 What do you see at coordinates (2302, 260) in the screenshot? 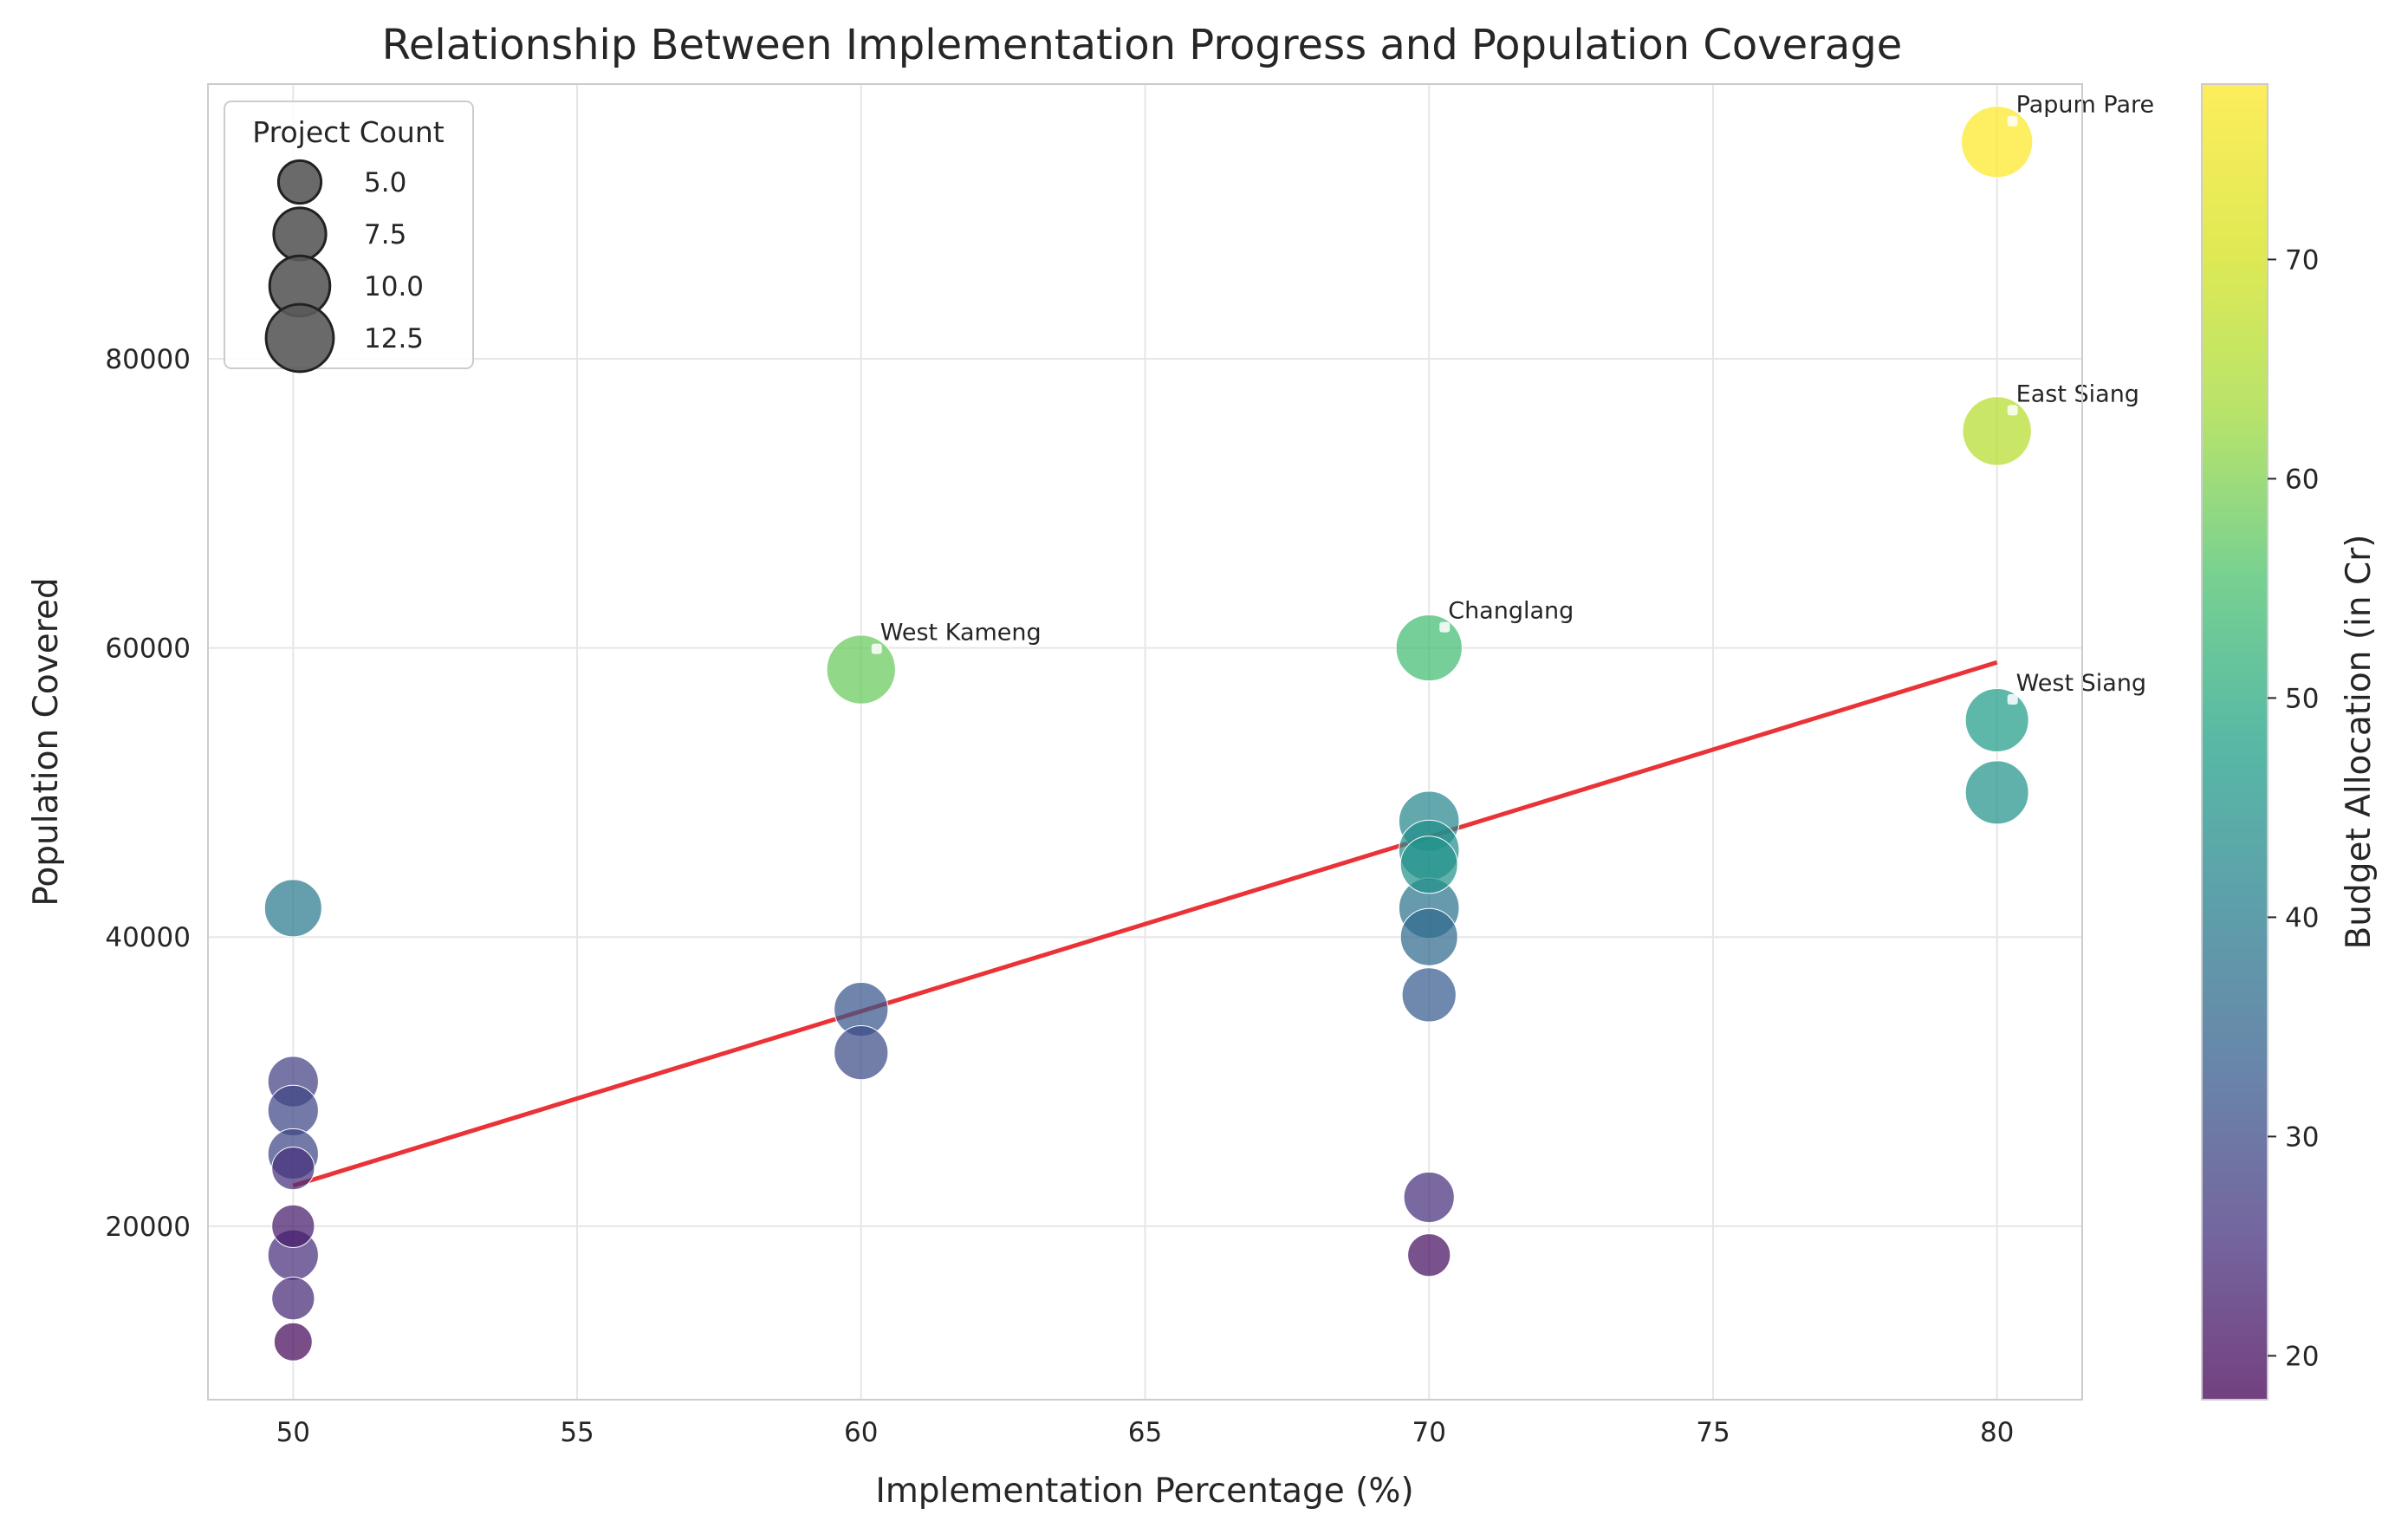
I see `colorbar-tick-label: 70` at bounding box center [2302, 260].